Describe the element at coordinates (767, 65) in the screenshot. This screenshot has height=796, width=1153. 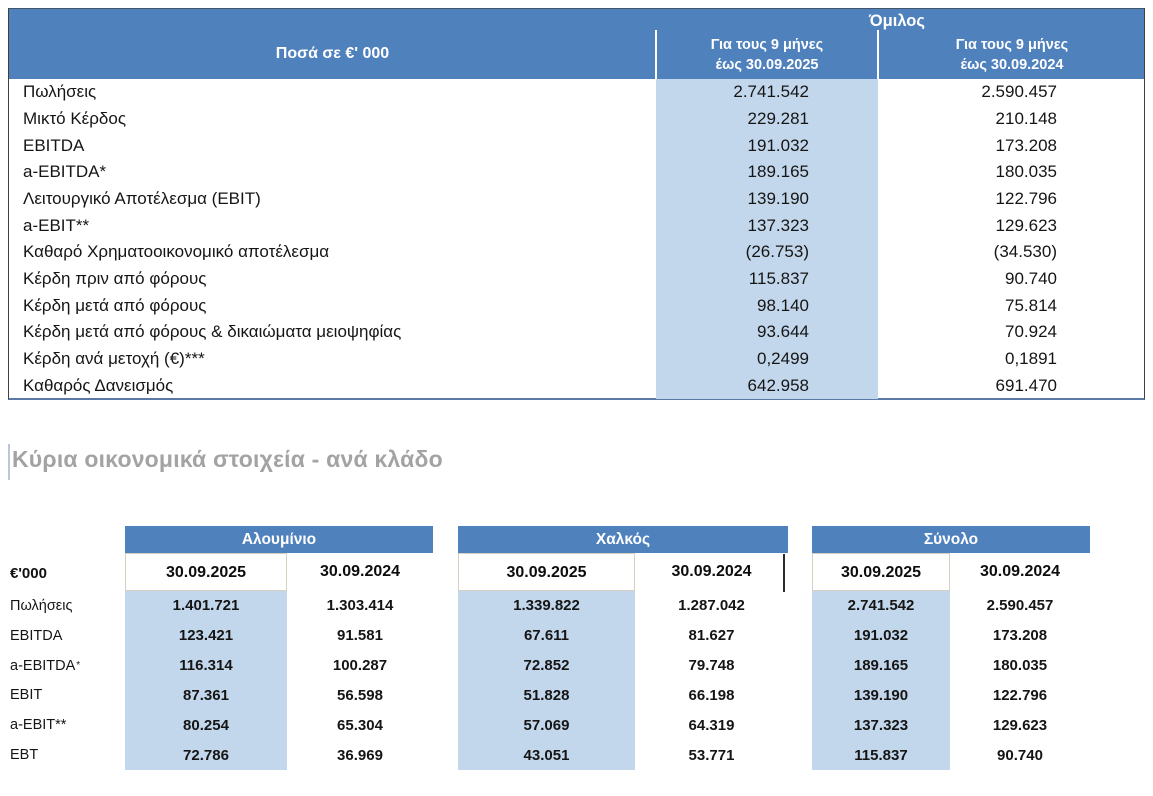
I see `column-header-2025-line2: έως 30.09.2025` at that location.